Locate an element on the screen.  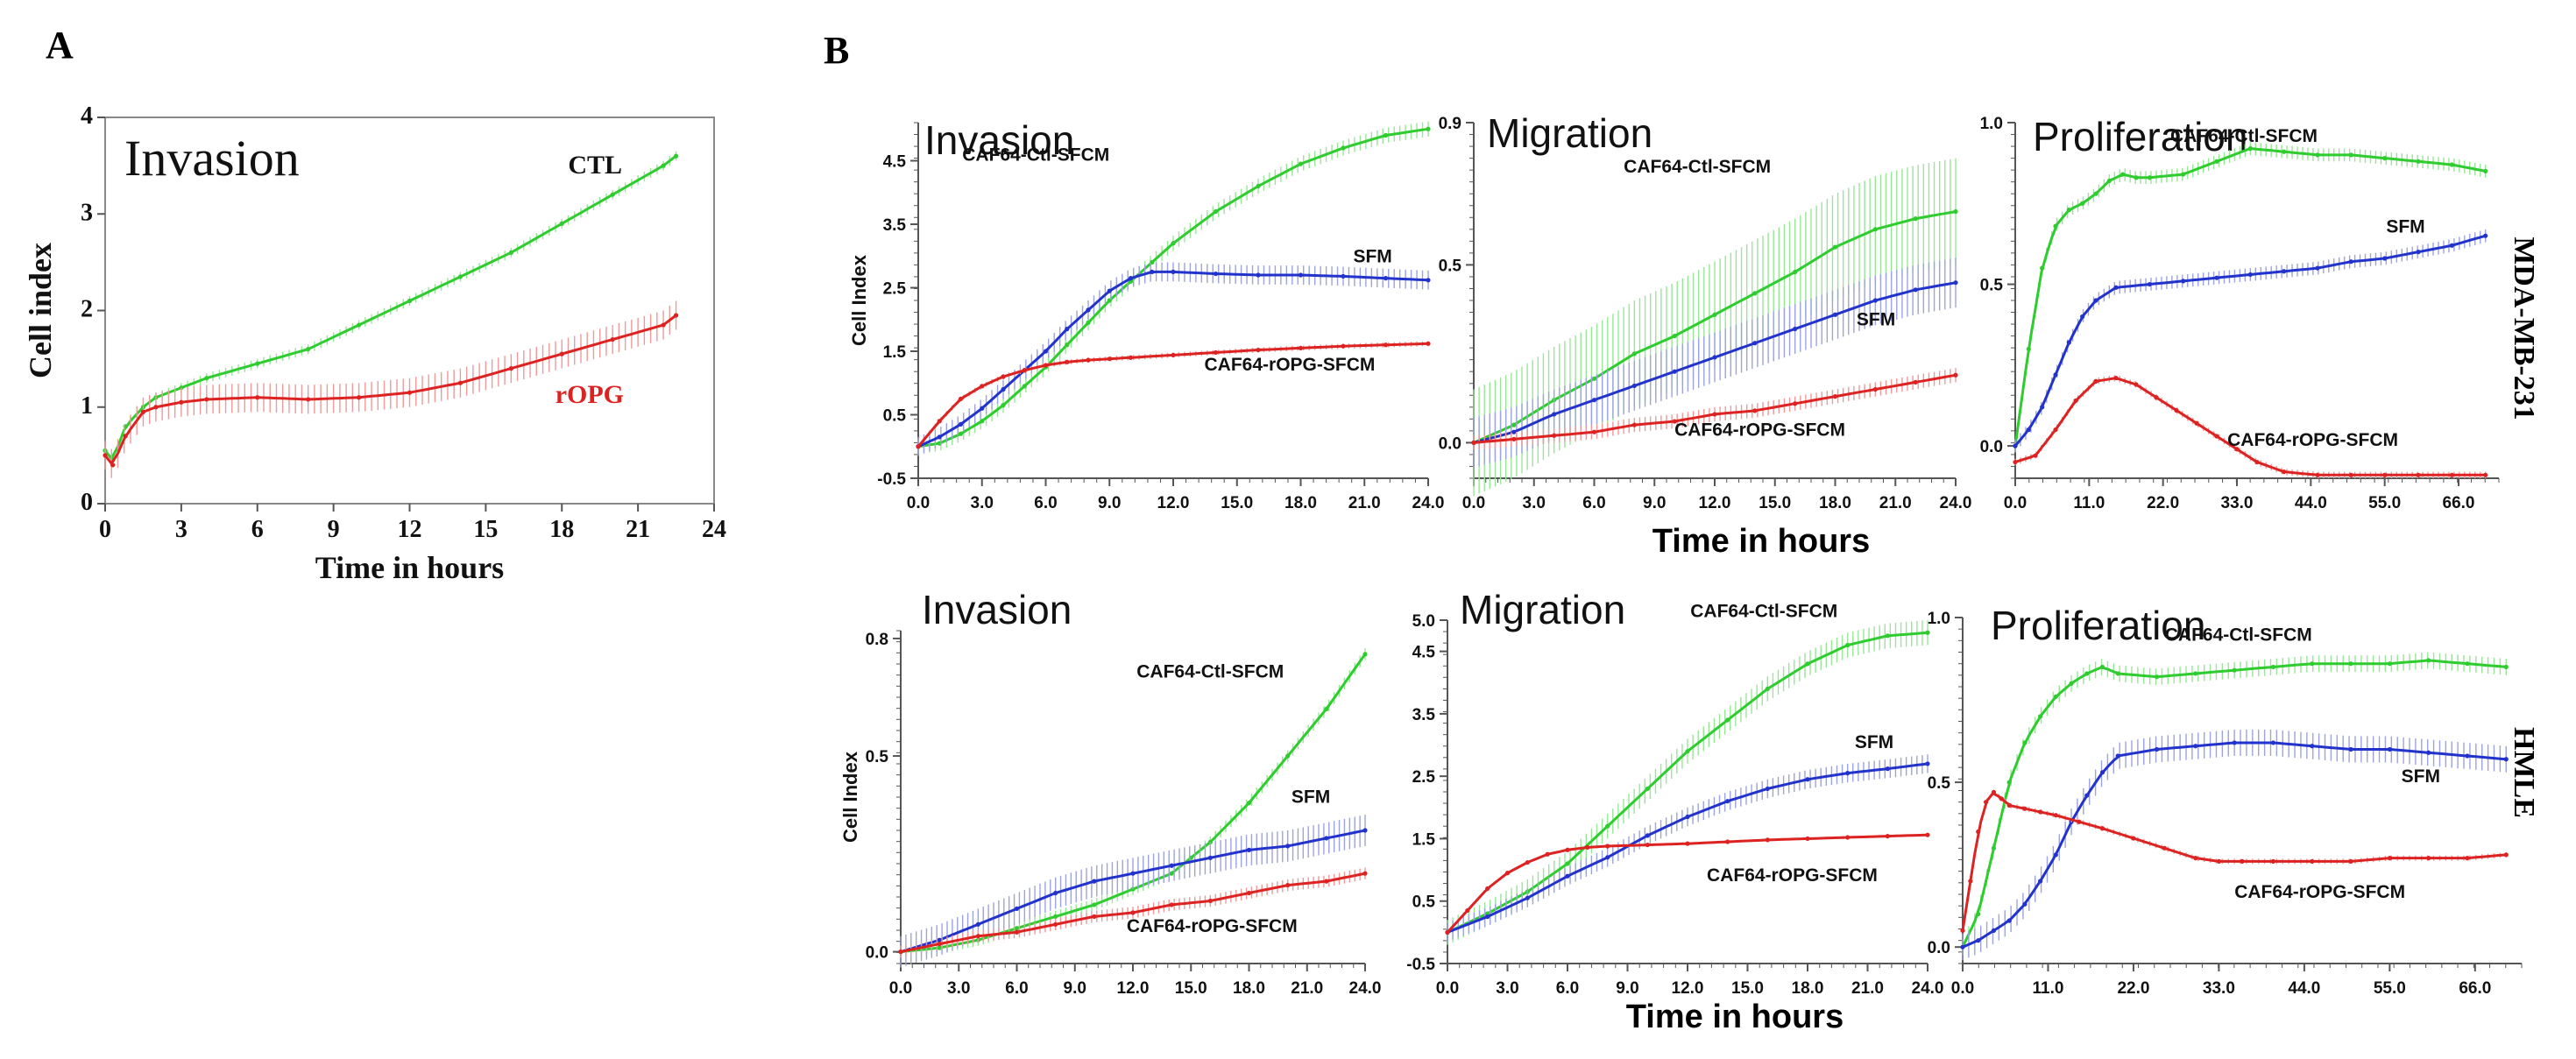
y-axis-label: Cell Index is located at coordinates (859, 300).